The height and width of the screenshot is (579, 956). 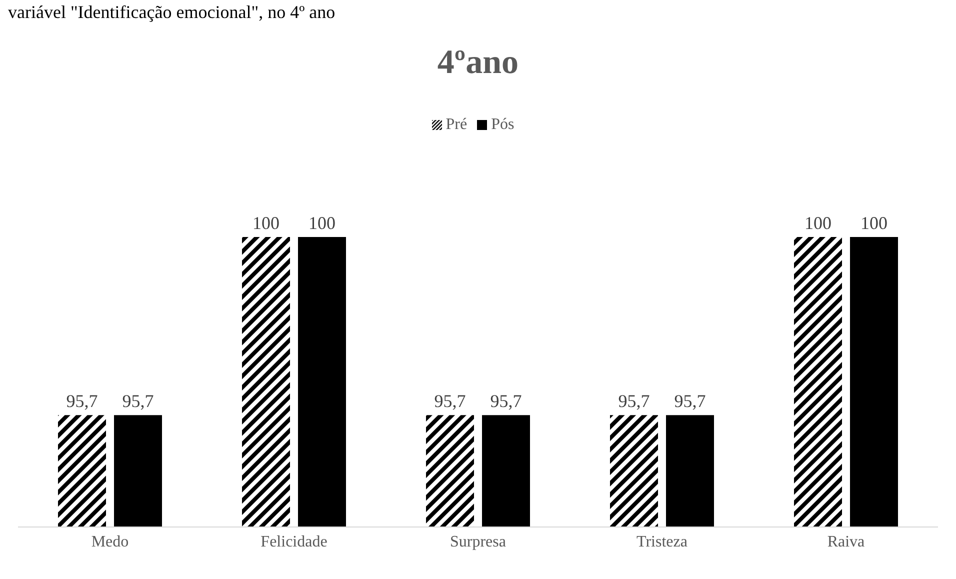 I want to click on text: variável "Identificação emocional", no 4º ano, so click(x=172, y=12).